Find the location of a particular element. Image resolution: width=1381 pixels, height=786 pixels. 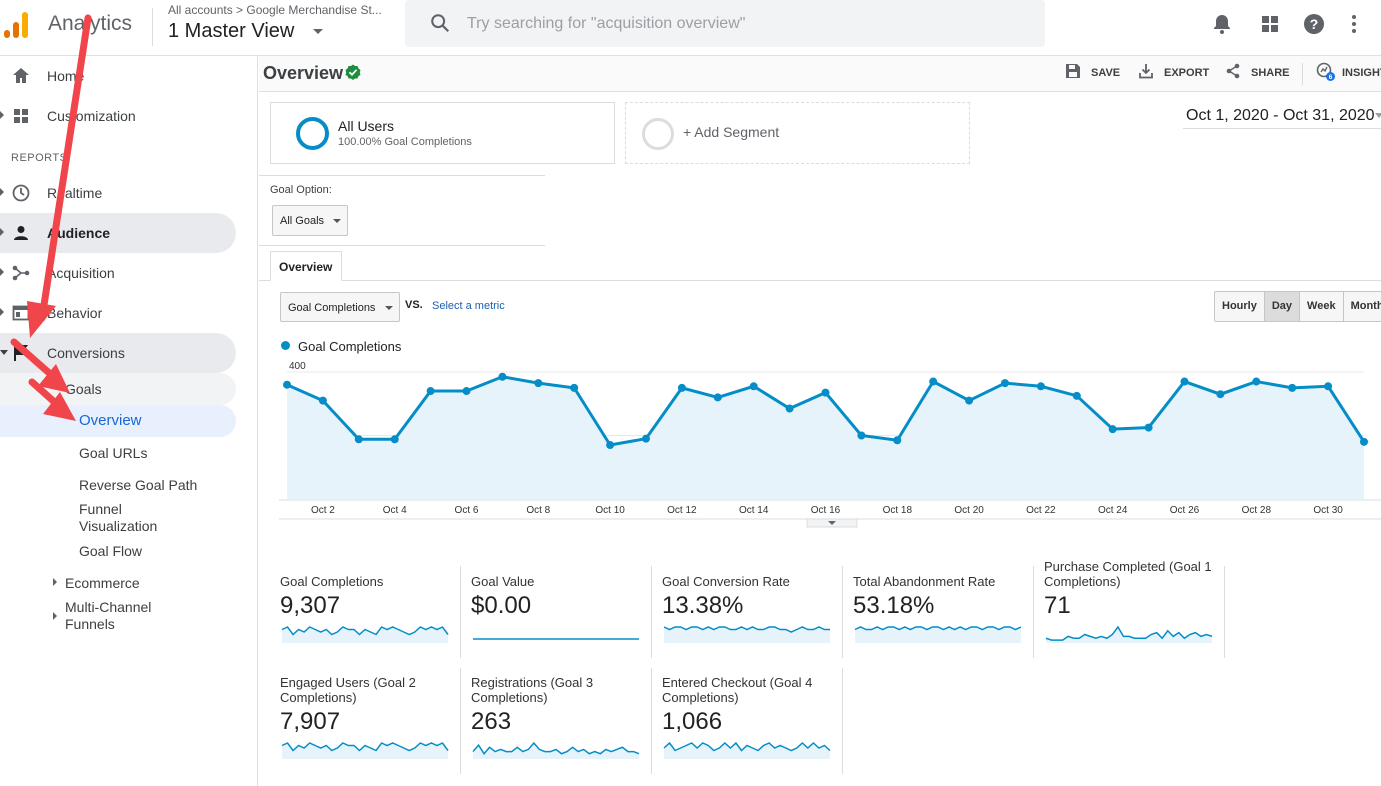

select-metric-link: Select a metric is located at coordinates (468, 306).